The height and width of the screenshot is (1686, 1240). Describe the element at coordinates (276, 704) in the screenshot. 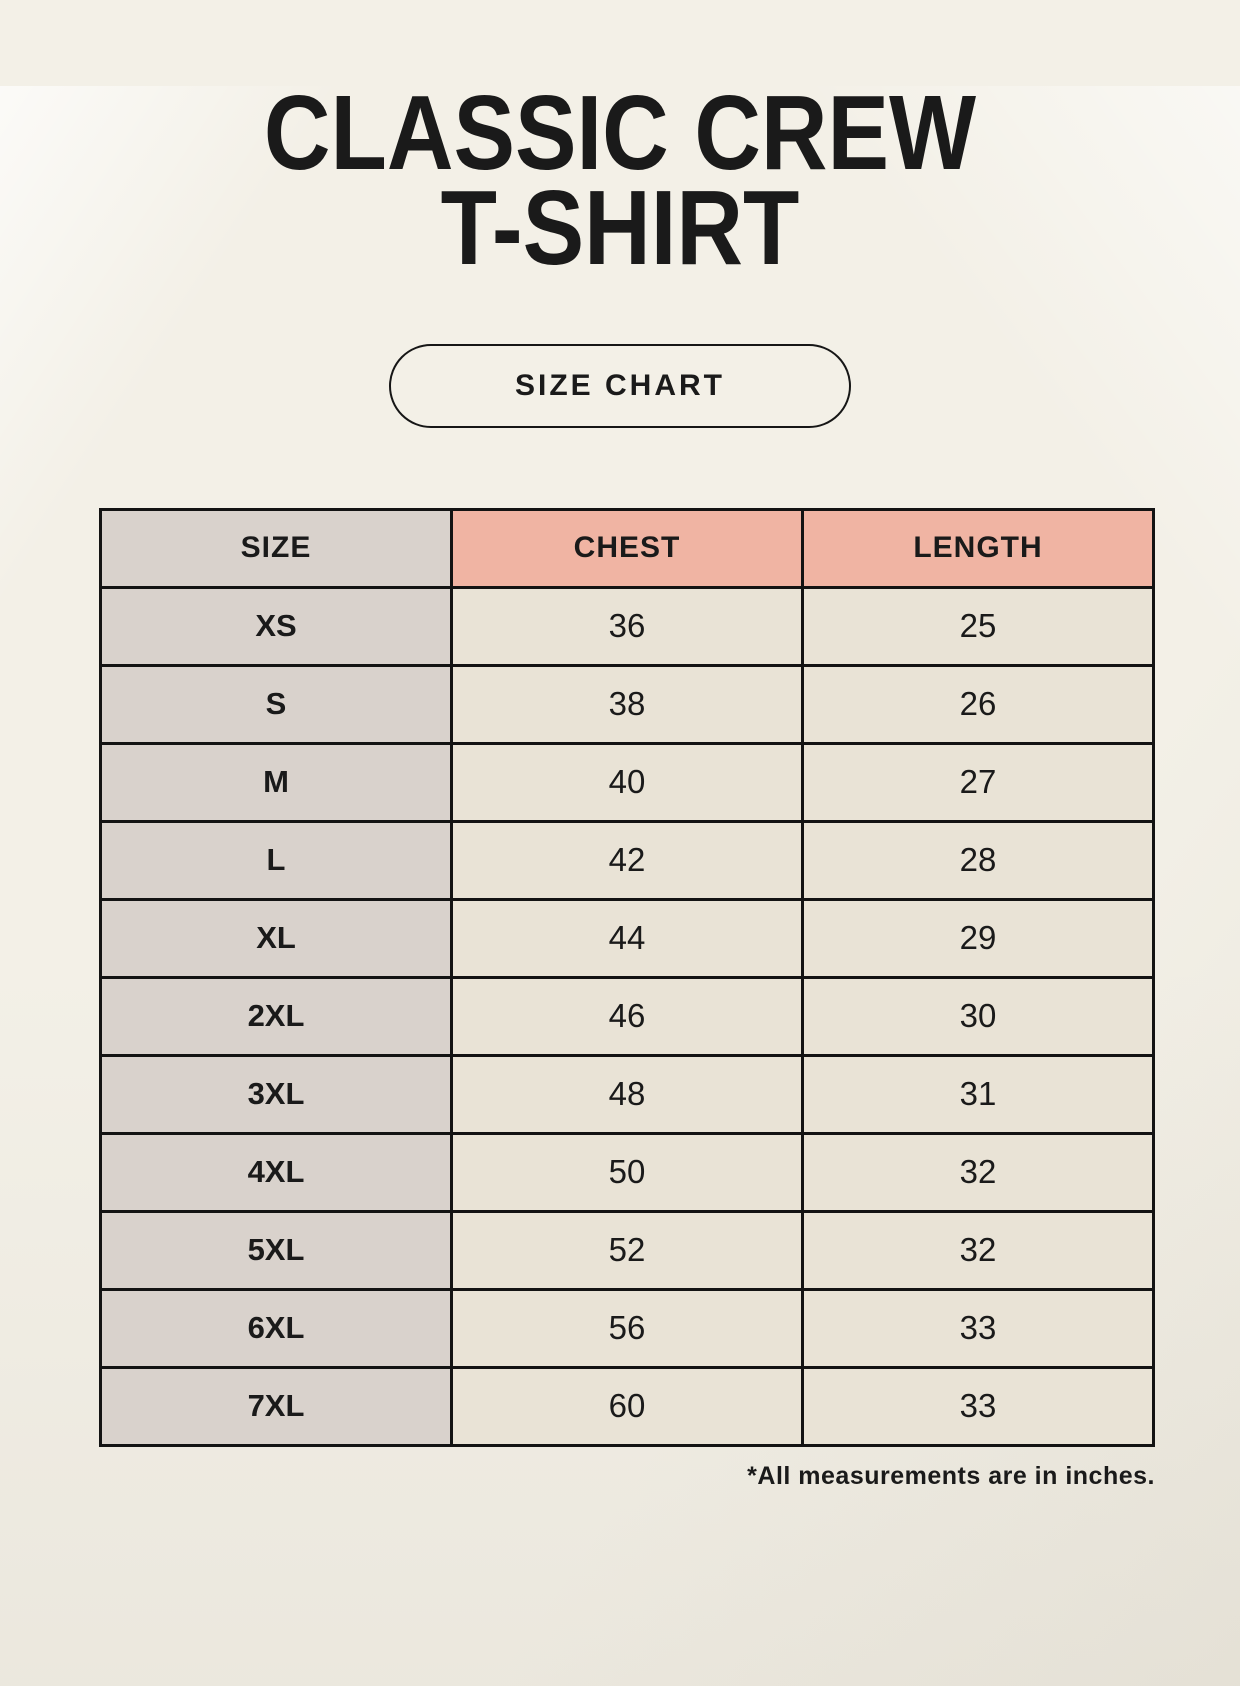

I see `size-cell: S` at that location.